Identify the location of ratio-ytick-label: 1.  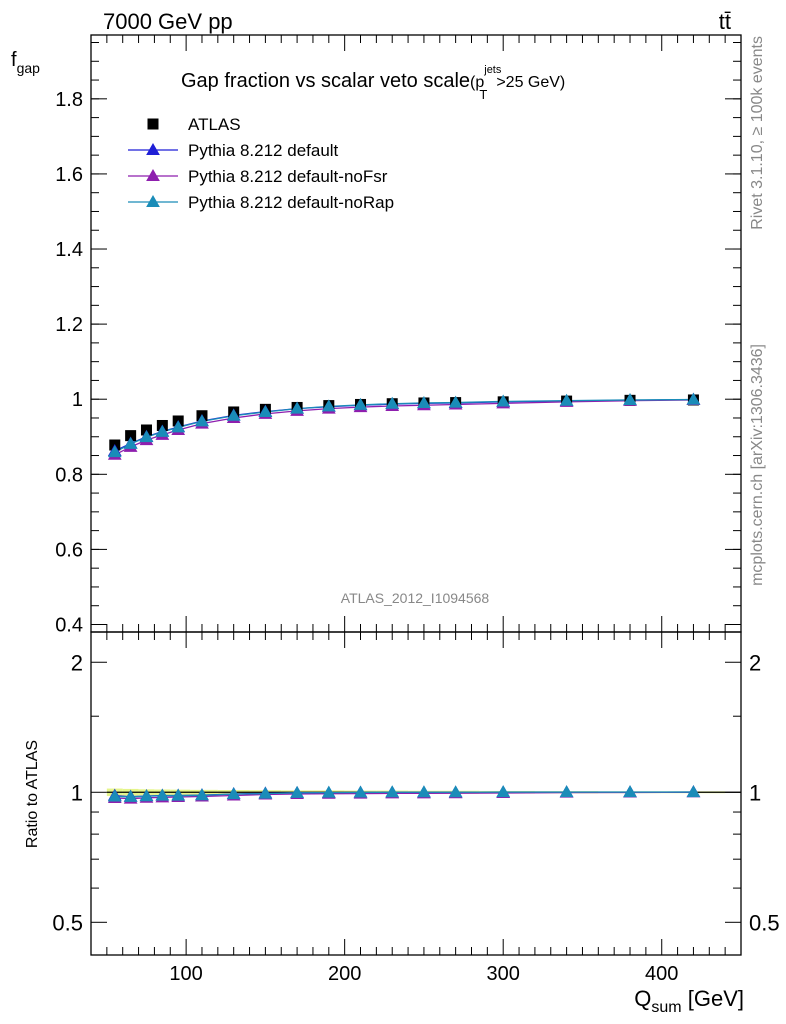
(77, 792).